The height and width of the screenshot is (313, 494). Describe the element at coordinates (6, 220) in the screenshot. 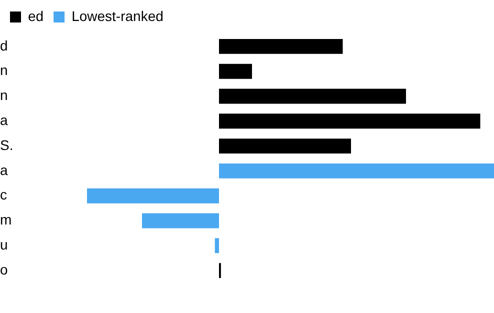

I see `y-tick-label: m` at that location.